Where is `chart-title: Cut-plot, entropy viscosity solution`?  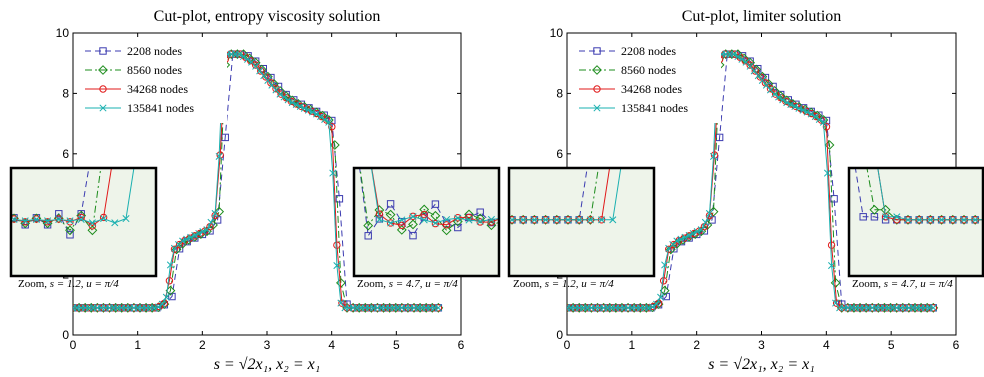 chart-title: Cut-plot, entropy viscosity solution is located at coordinates (267, 16).